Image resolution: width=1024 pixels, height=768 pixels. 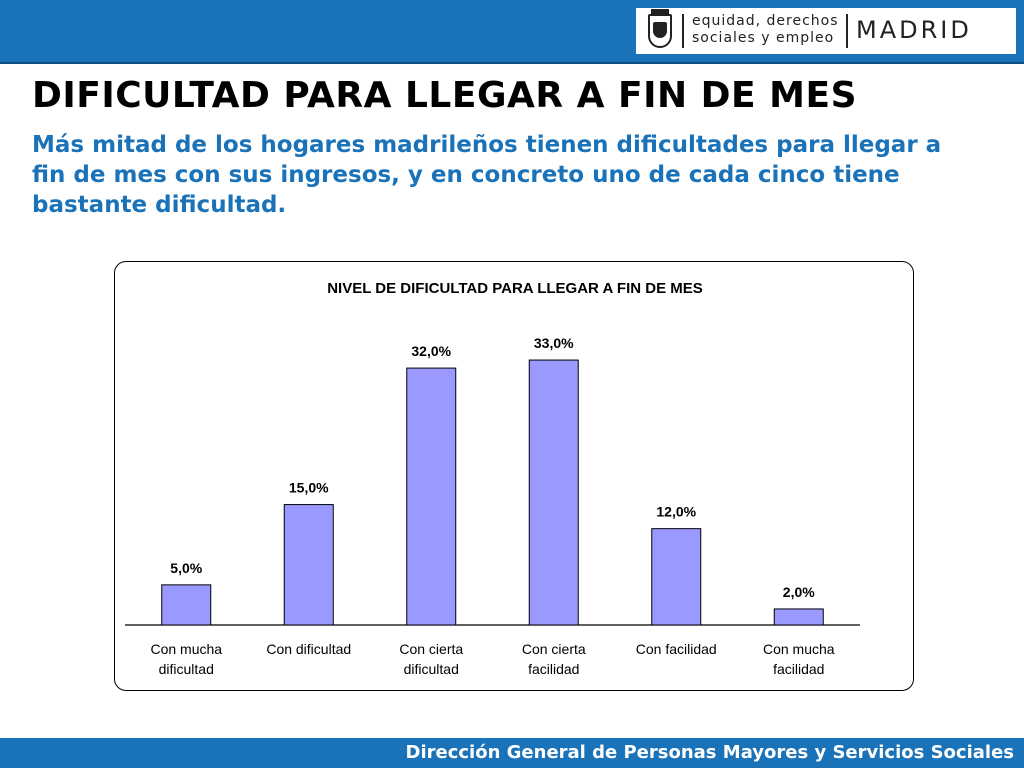 What do you see at coordinates (676, 512) in the screenshot?
I see `data-label: 12,0%` at bounding box center [676, 512].